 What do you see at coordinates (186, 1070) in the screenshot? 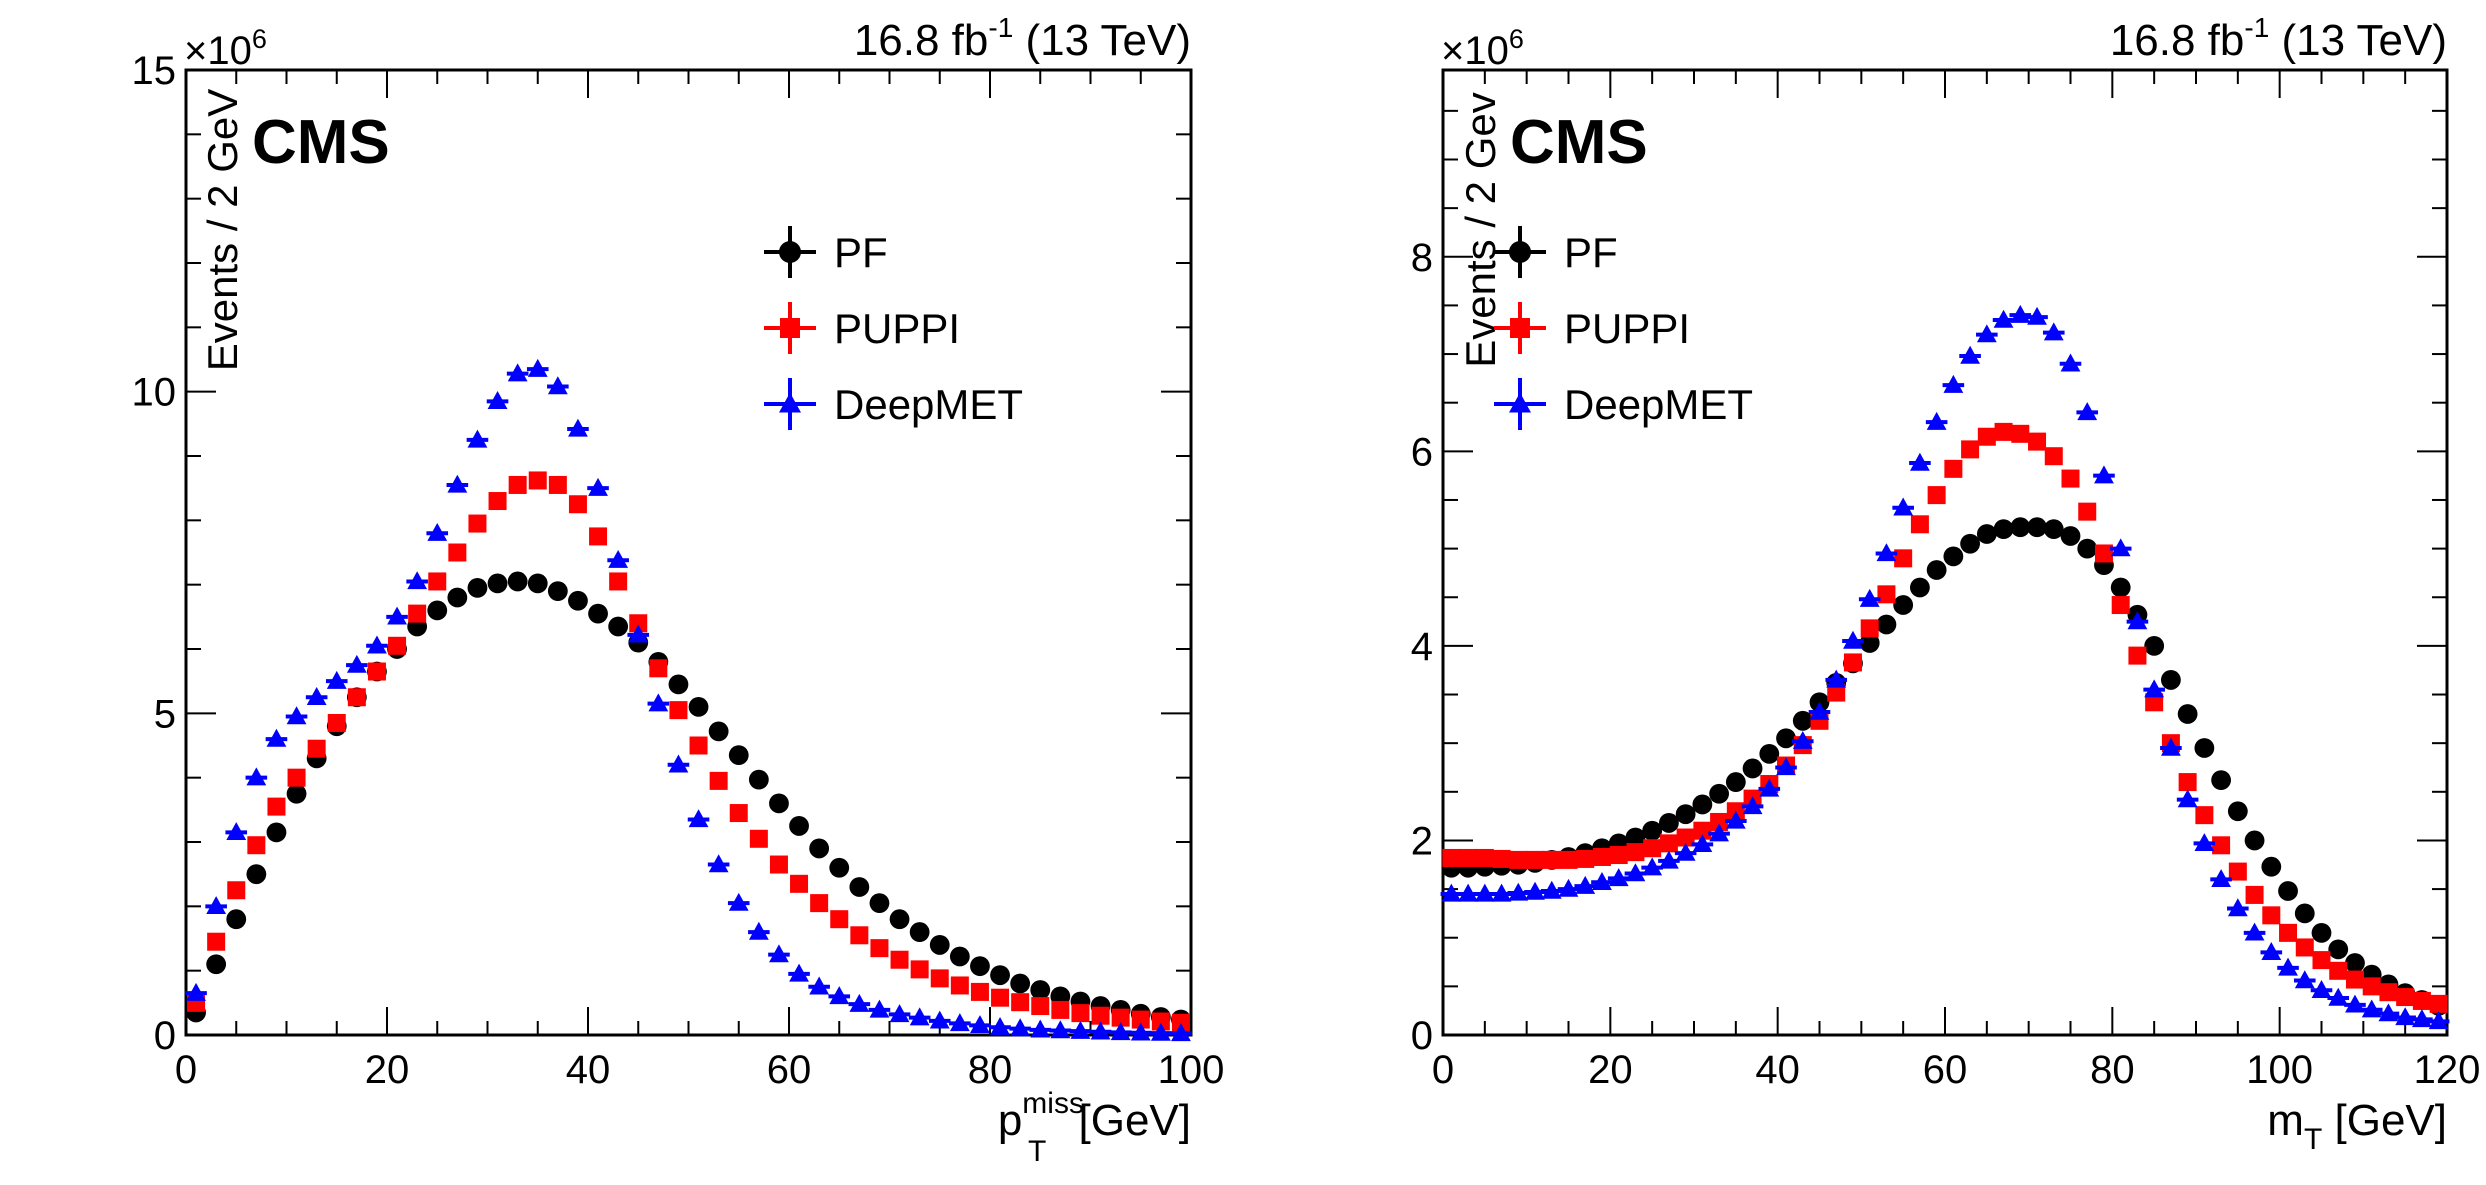
I see `x-tick-label: 0` at bounding box center [186, 1070].